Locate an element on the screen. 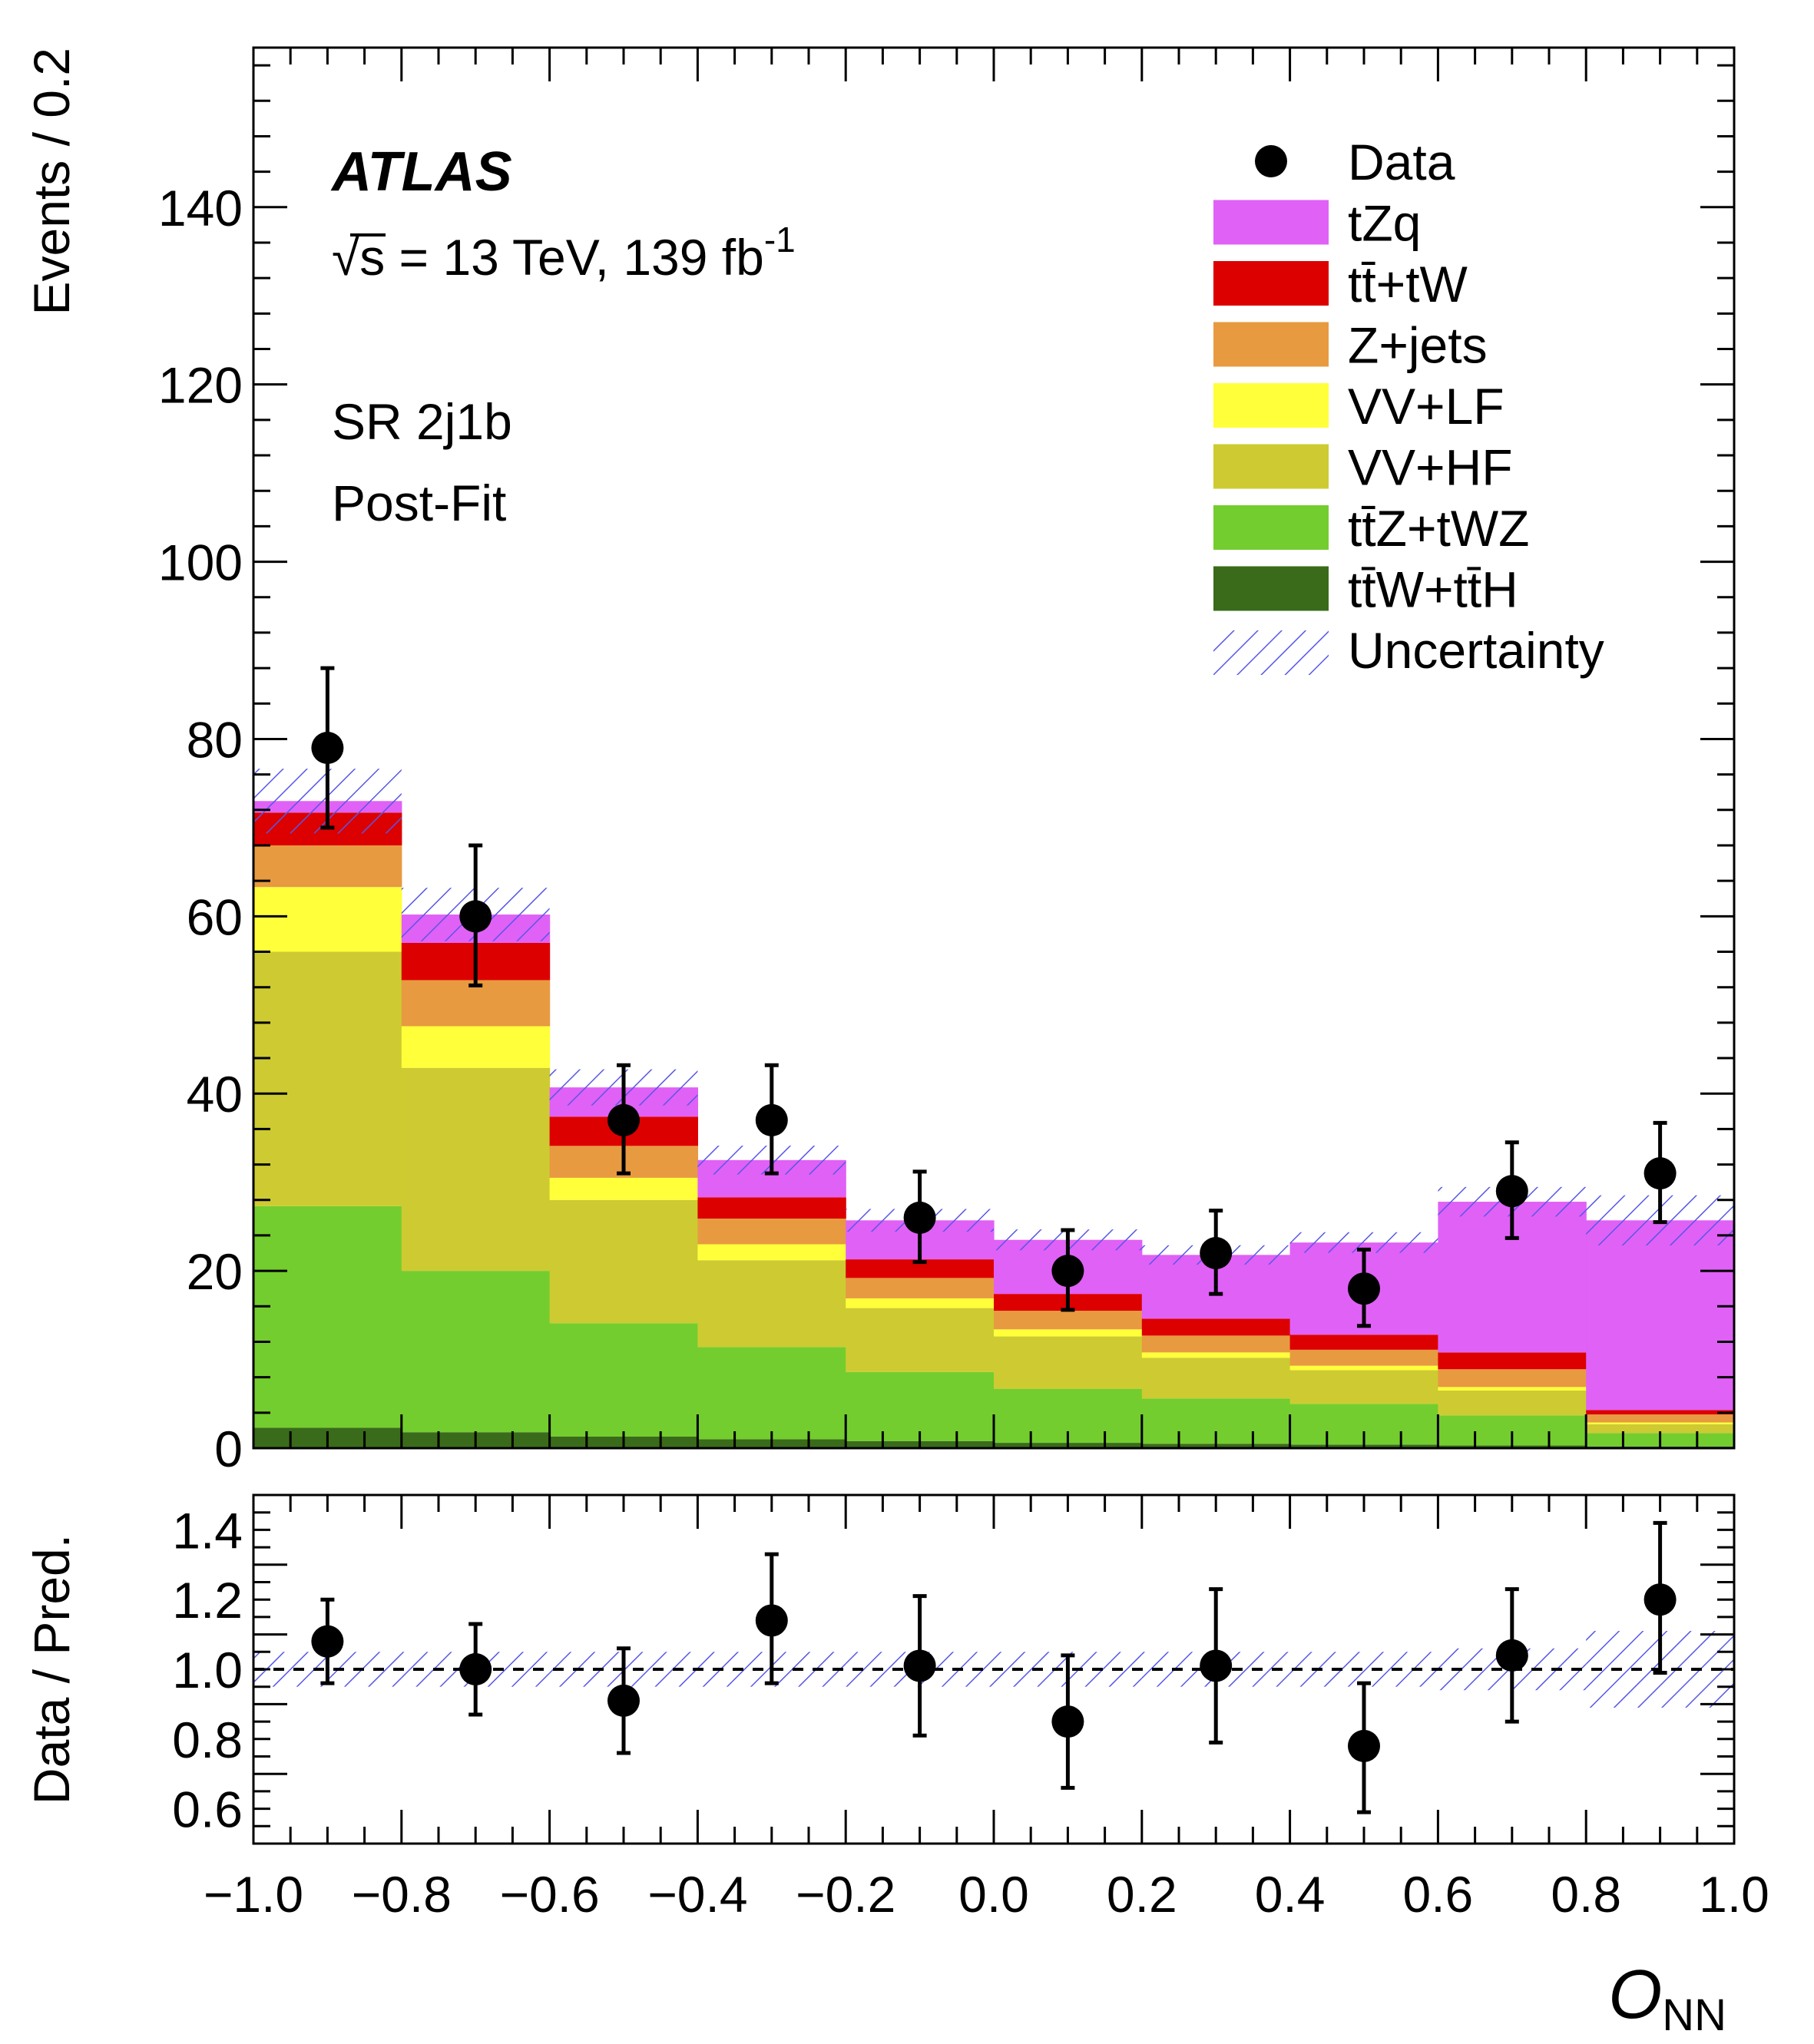  main-y-tick-labels: 0 20 40 60 80 100 120 140 is located at coordinates (200, 828).